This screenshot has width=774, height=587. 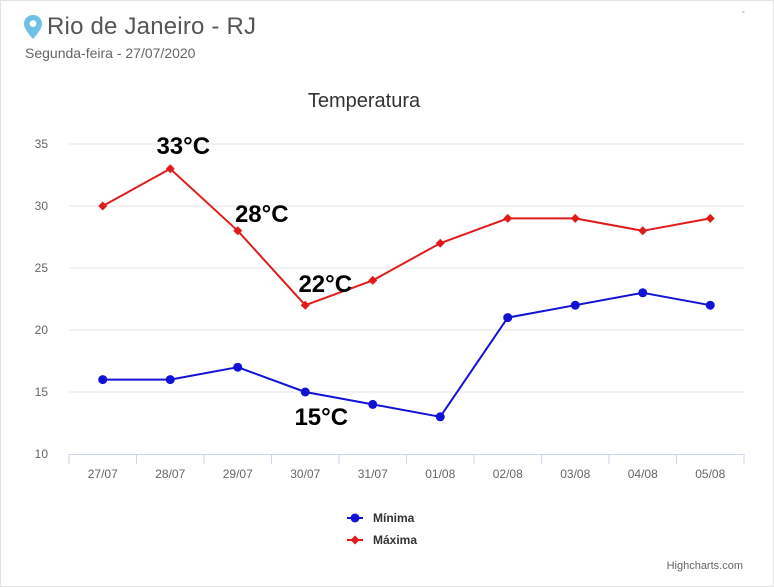 I want to click on x-tick-label: 01/08, so click(x=440, y=474).